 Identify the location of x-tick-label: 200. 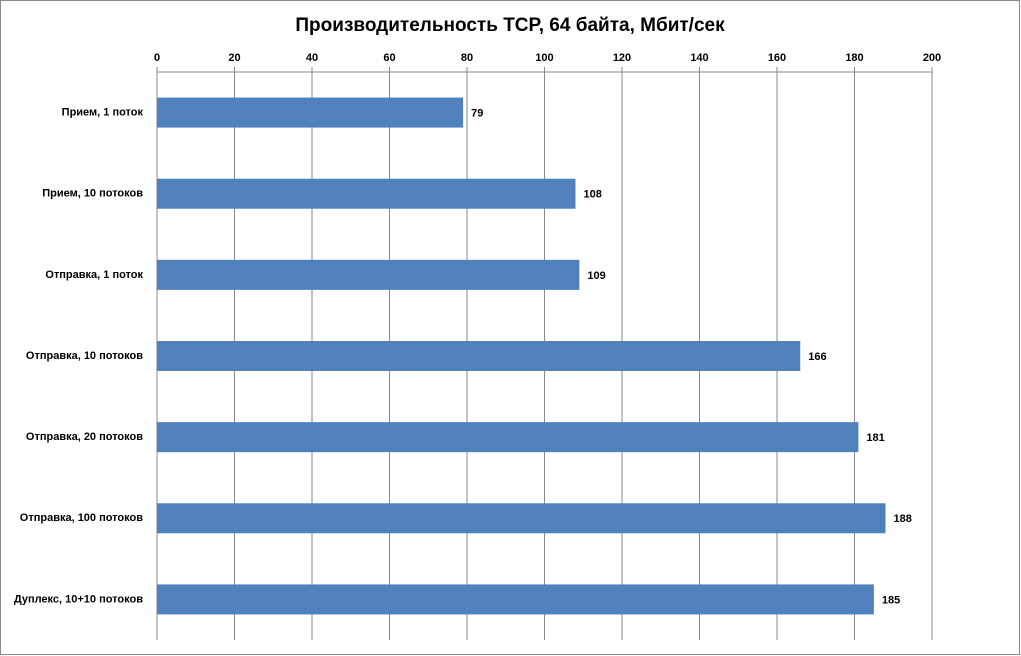
(932, 58).